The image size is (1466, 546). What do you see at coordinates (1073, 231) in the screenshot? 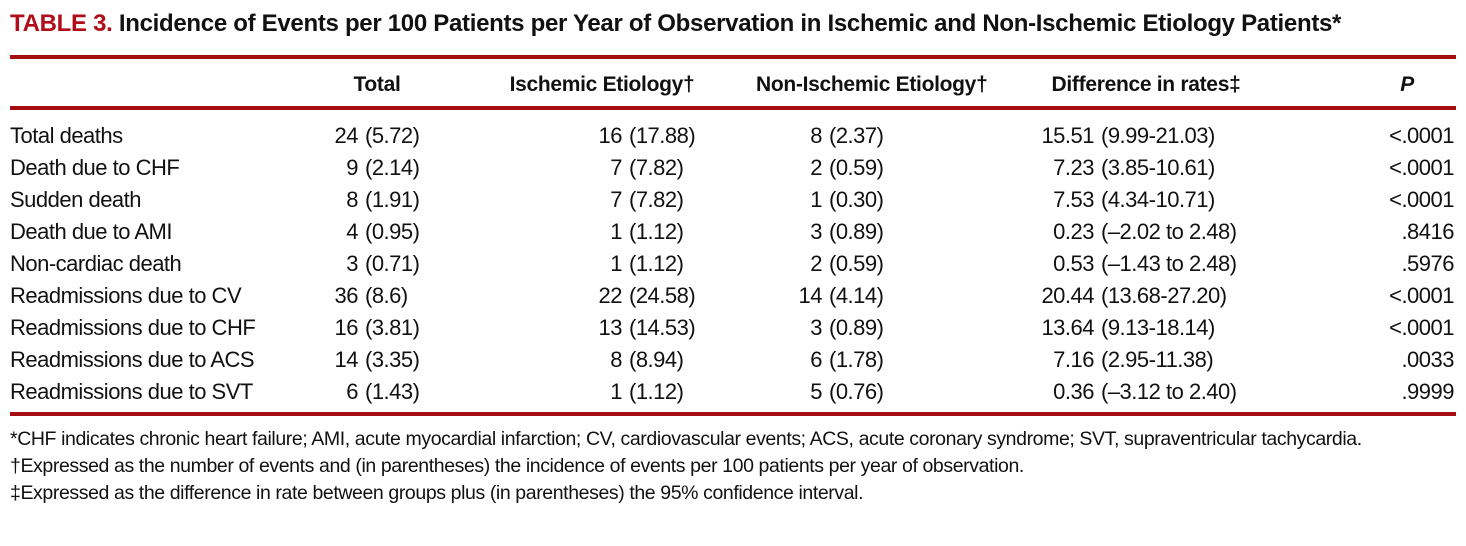
I see `value-count: 0.23` at bounding box center [1073, 231].